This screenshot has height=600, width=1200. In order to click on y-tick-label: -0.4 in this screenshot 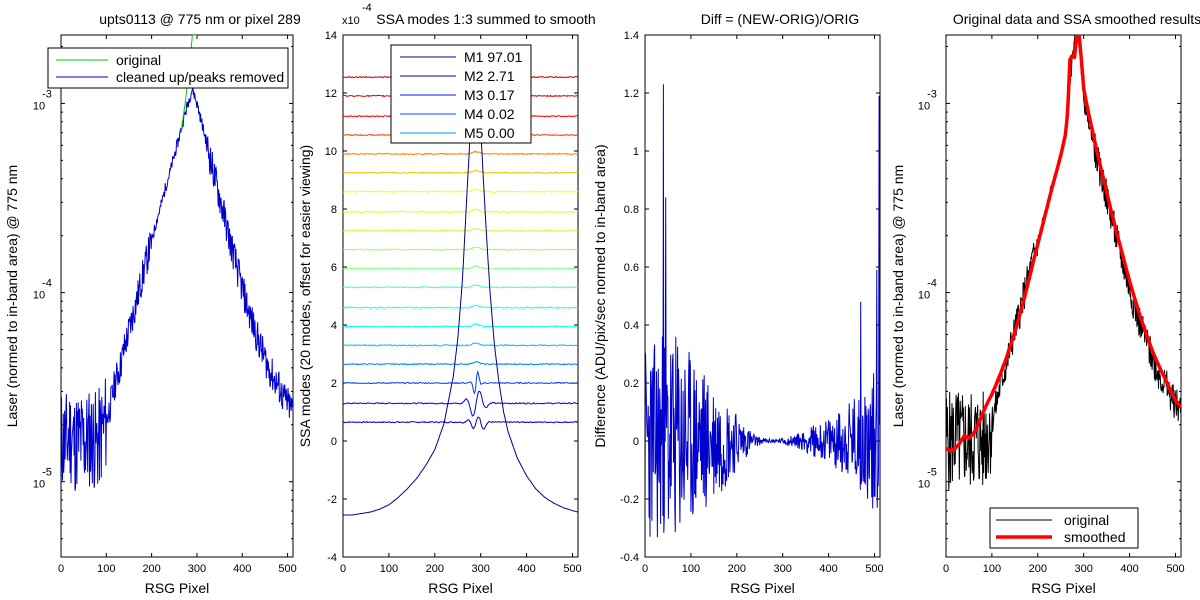, I will do `click(629, 558)`.